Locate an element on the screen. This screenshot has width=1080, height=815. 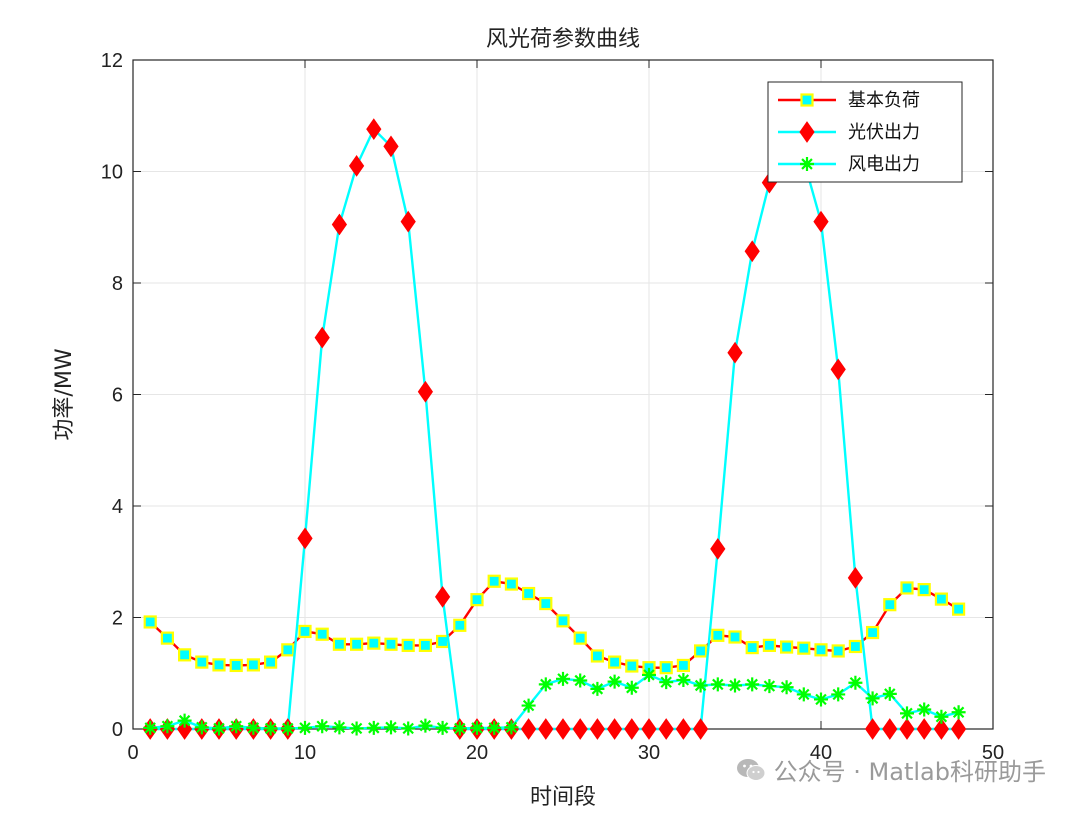
legend-label: 风电出力 is located at coordinates (884, 164).